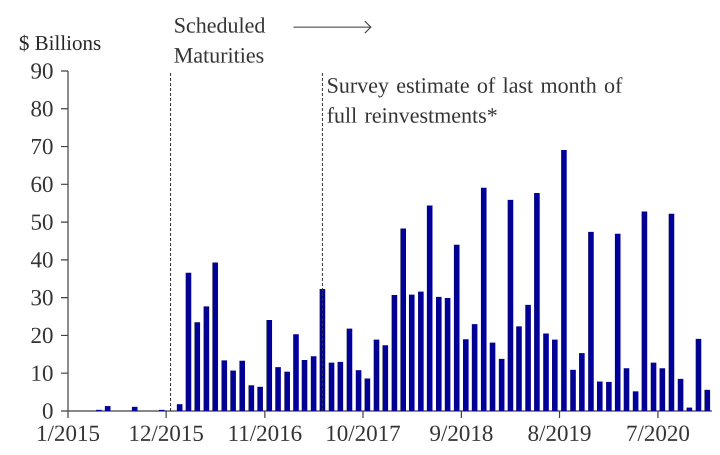 This screenshot has width=720, height=455. What do you see at coordinates (559, 434) in the screenshot?
I see `x-tick-label: 8/2019` at bounding box center [559, 434].